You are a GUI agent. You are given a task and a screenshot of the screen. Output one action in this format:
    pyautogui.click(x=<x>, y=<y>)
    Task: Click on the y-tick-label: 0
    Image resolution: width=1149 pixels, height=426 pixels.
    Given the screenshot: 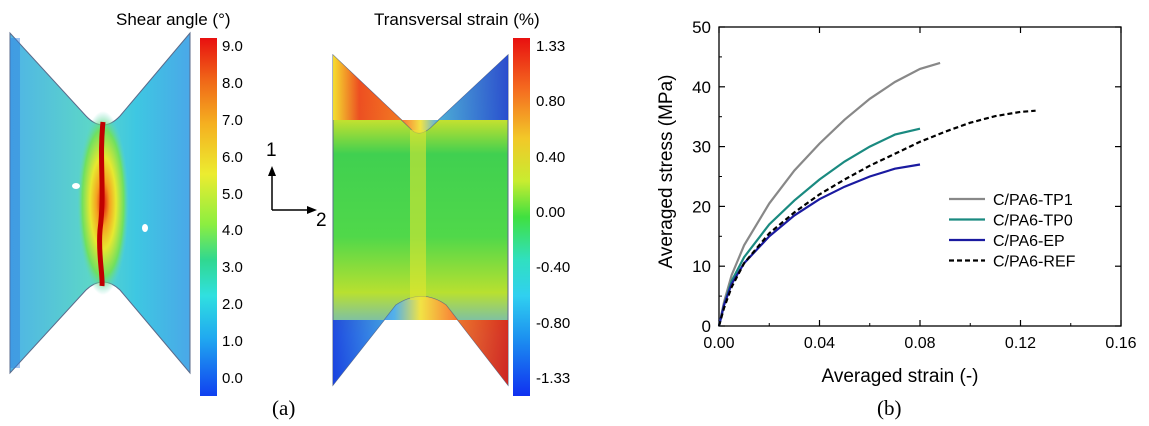 What is the action you would take?
    pyautogui.click(x=706, y=326)
    